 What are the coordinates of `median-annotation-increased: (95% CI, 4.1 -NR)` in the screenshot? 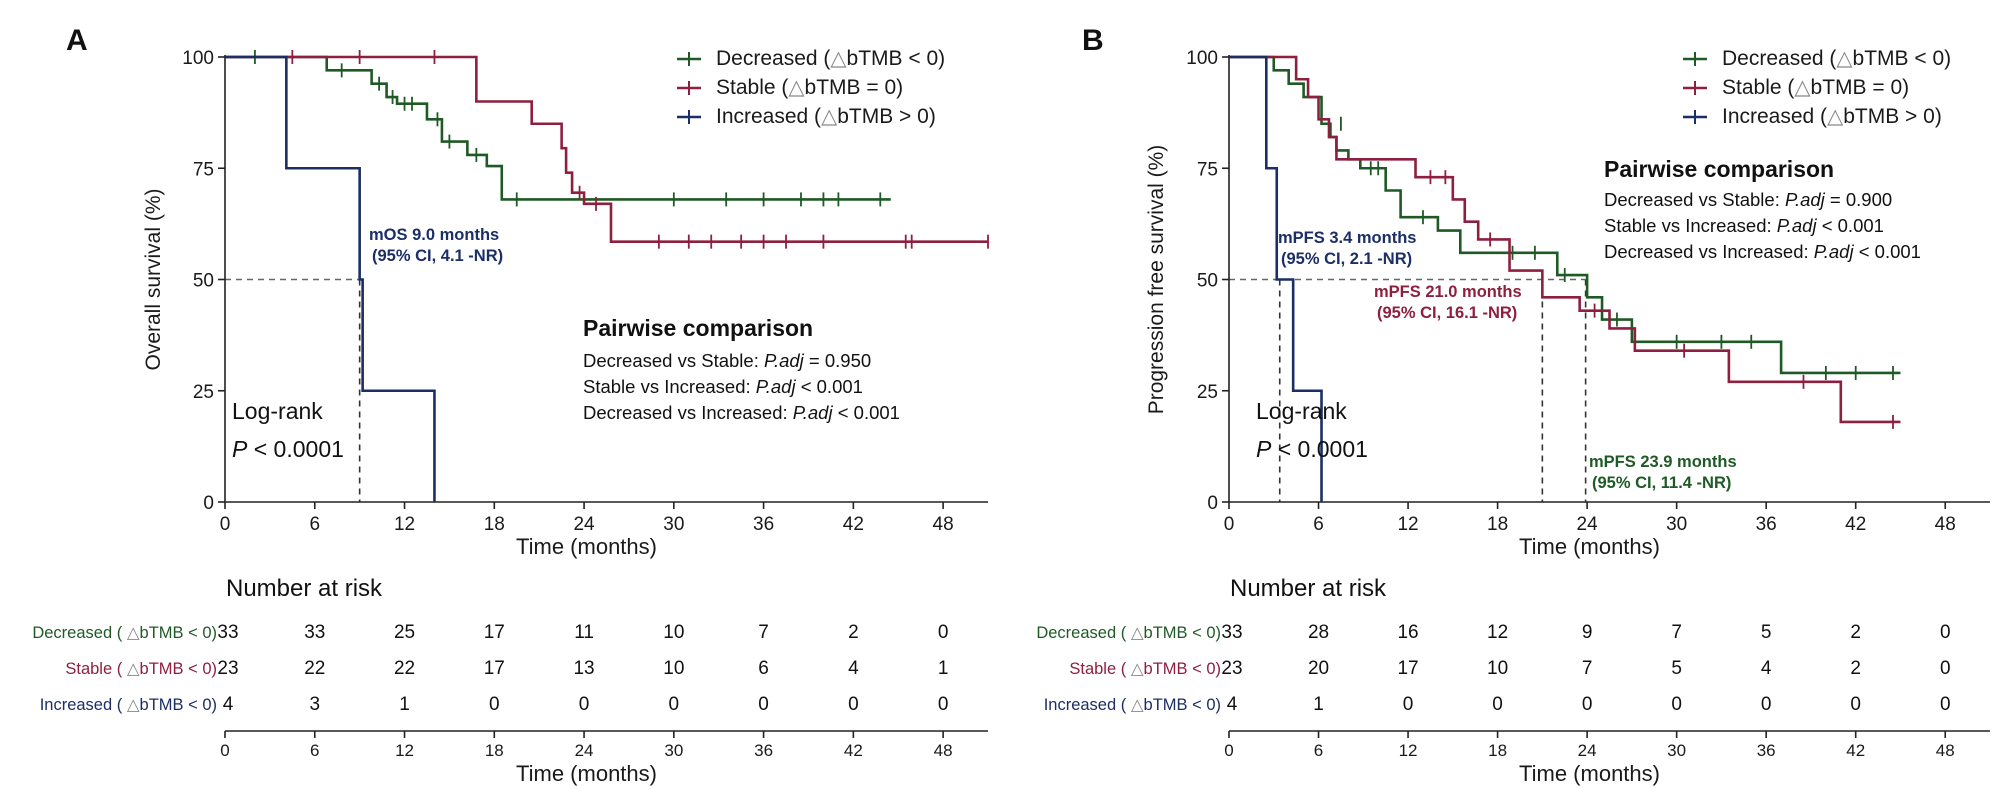 It's located at (437, 256).